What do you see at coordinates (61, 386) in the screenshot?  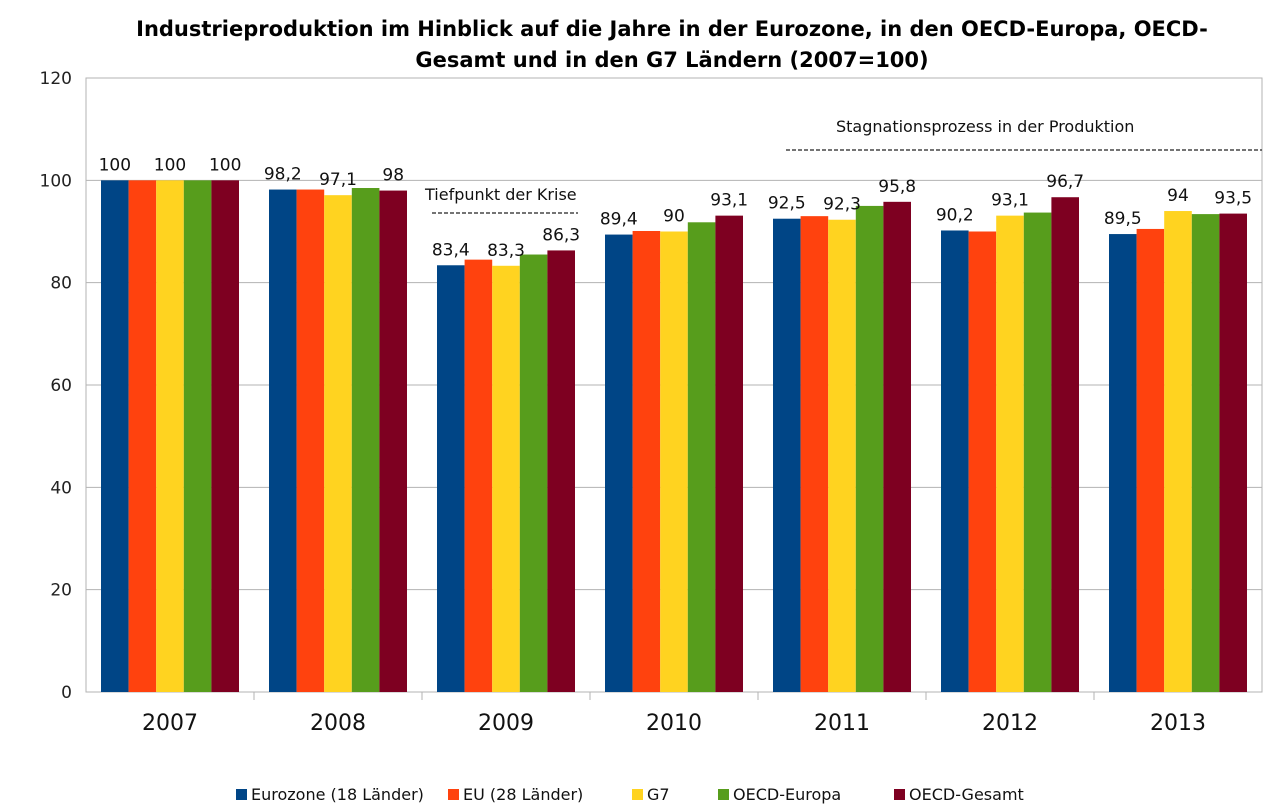 I see `y-tick-label: 60` at bounding box center [61, 386].